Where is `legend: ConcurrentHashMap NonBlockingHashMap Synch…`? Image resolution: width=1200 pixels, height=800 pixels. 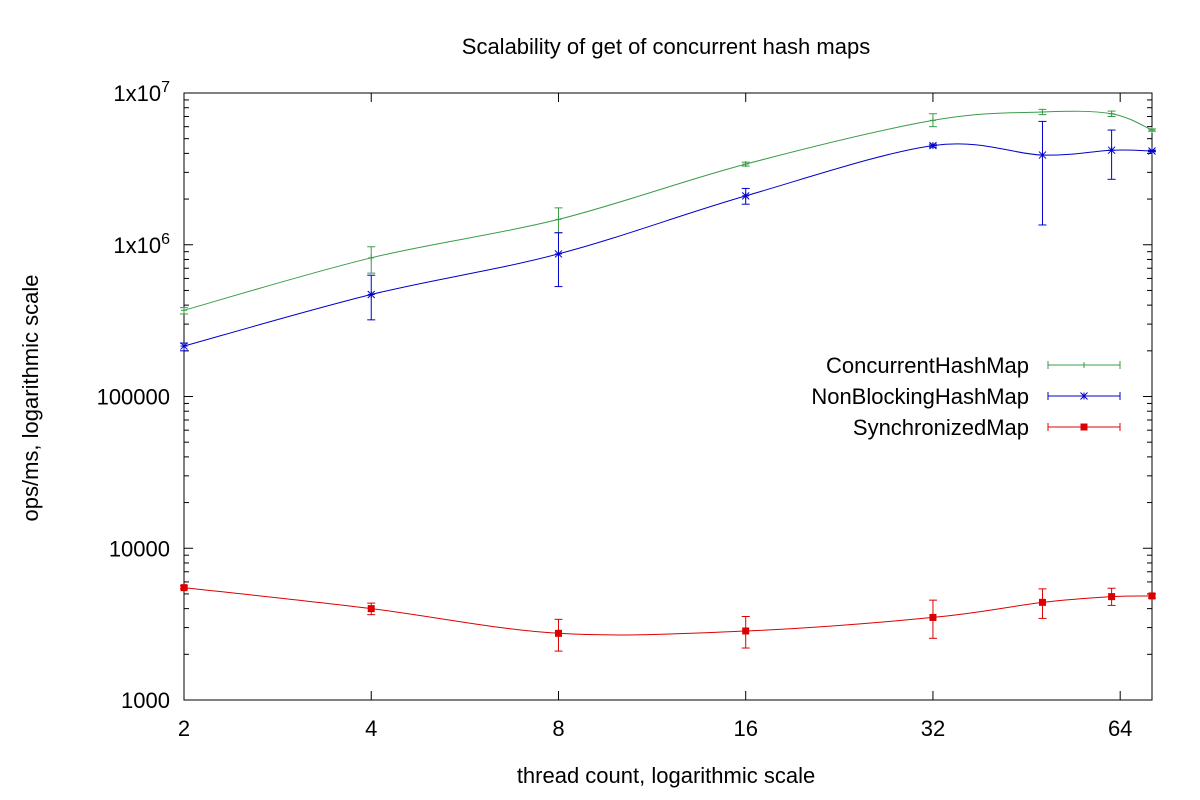 legend: ConcurrentHashMap NonBlockingHashMap Synch… is located at coordinates (966, 396).